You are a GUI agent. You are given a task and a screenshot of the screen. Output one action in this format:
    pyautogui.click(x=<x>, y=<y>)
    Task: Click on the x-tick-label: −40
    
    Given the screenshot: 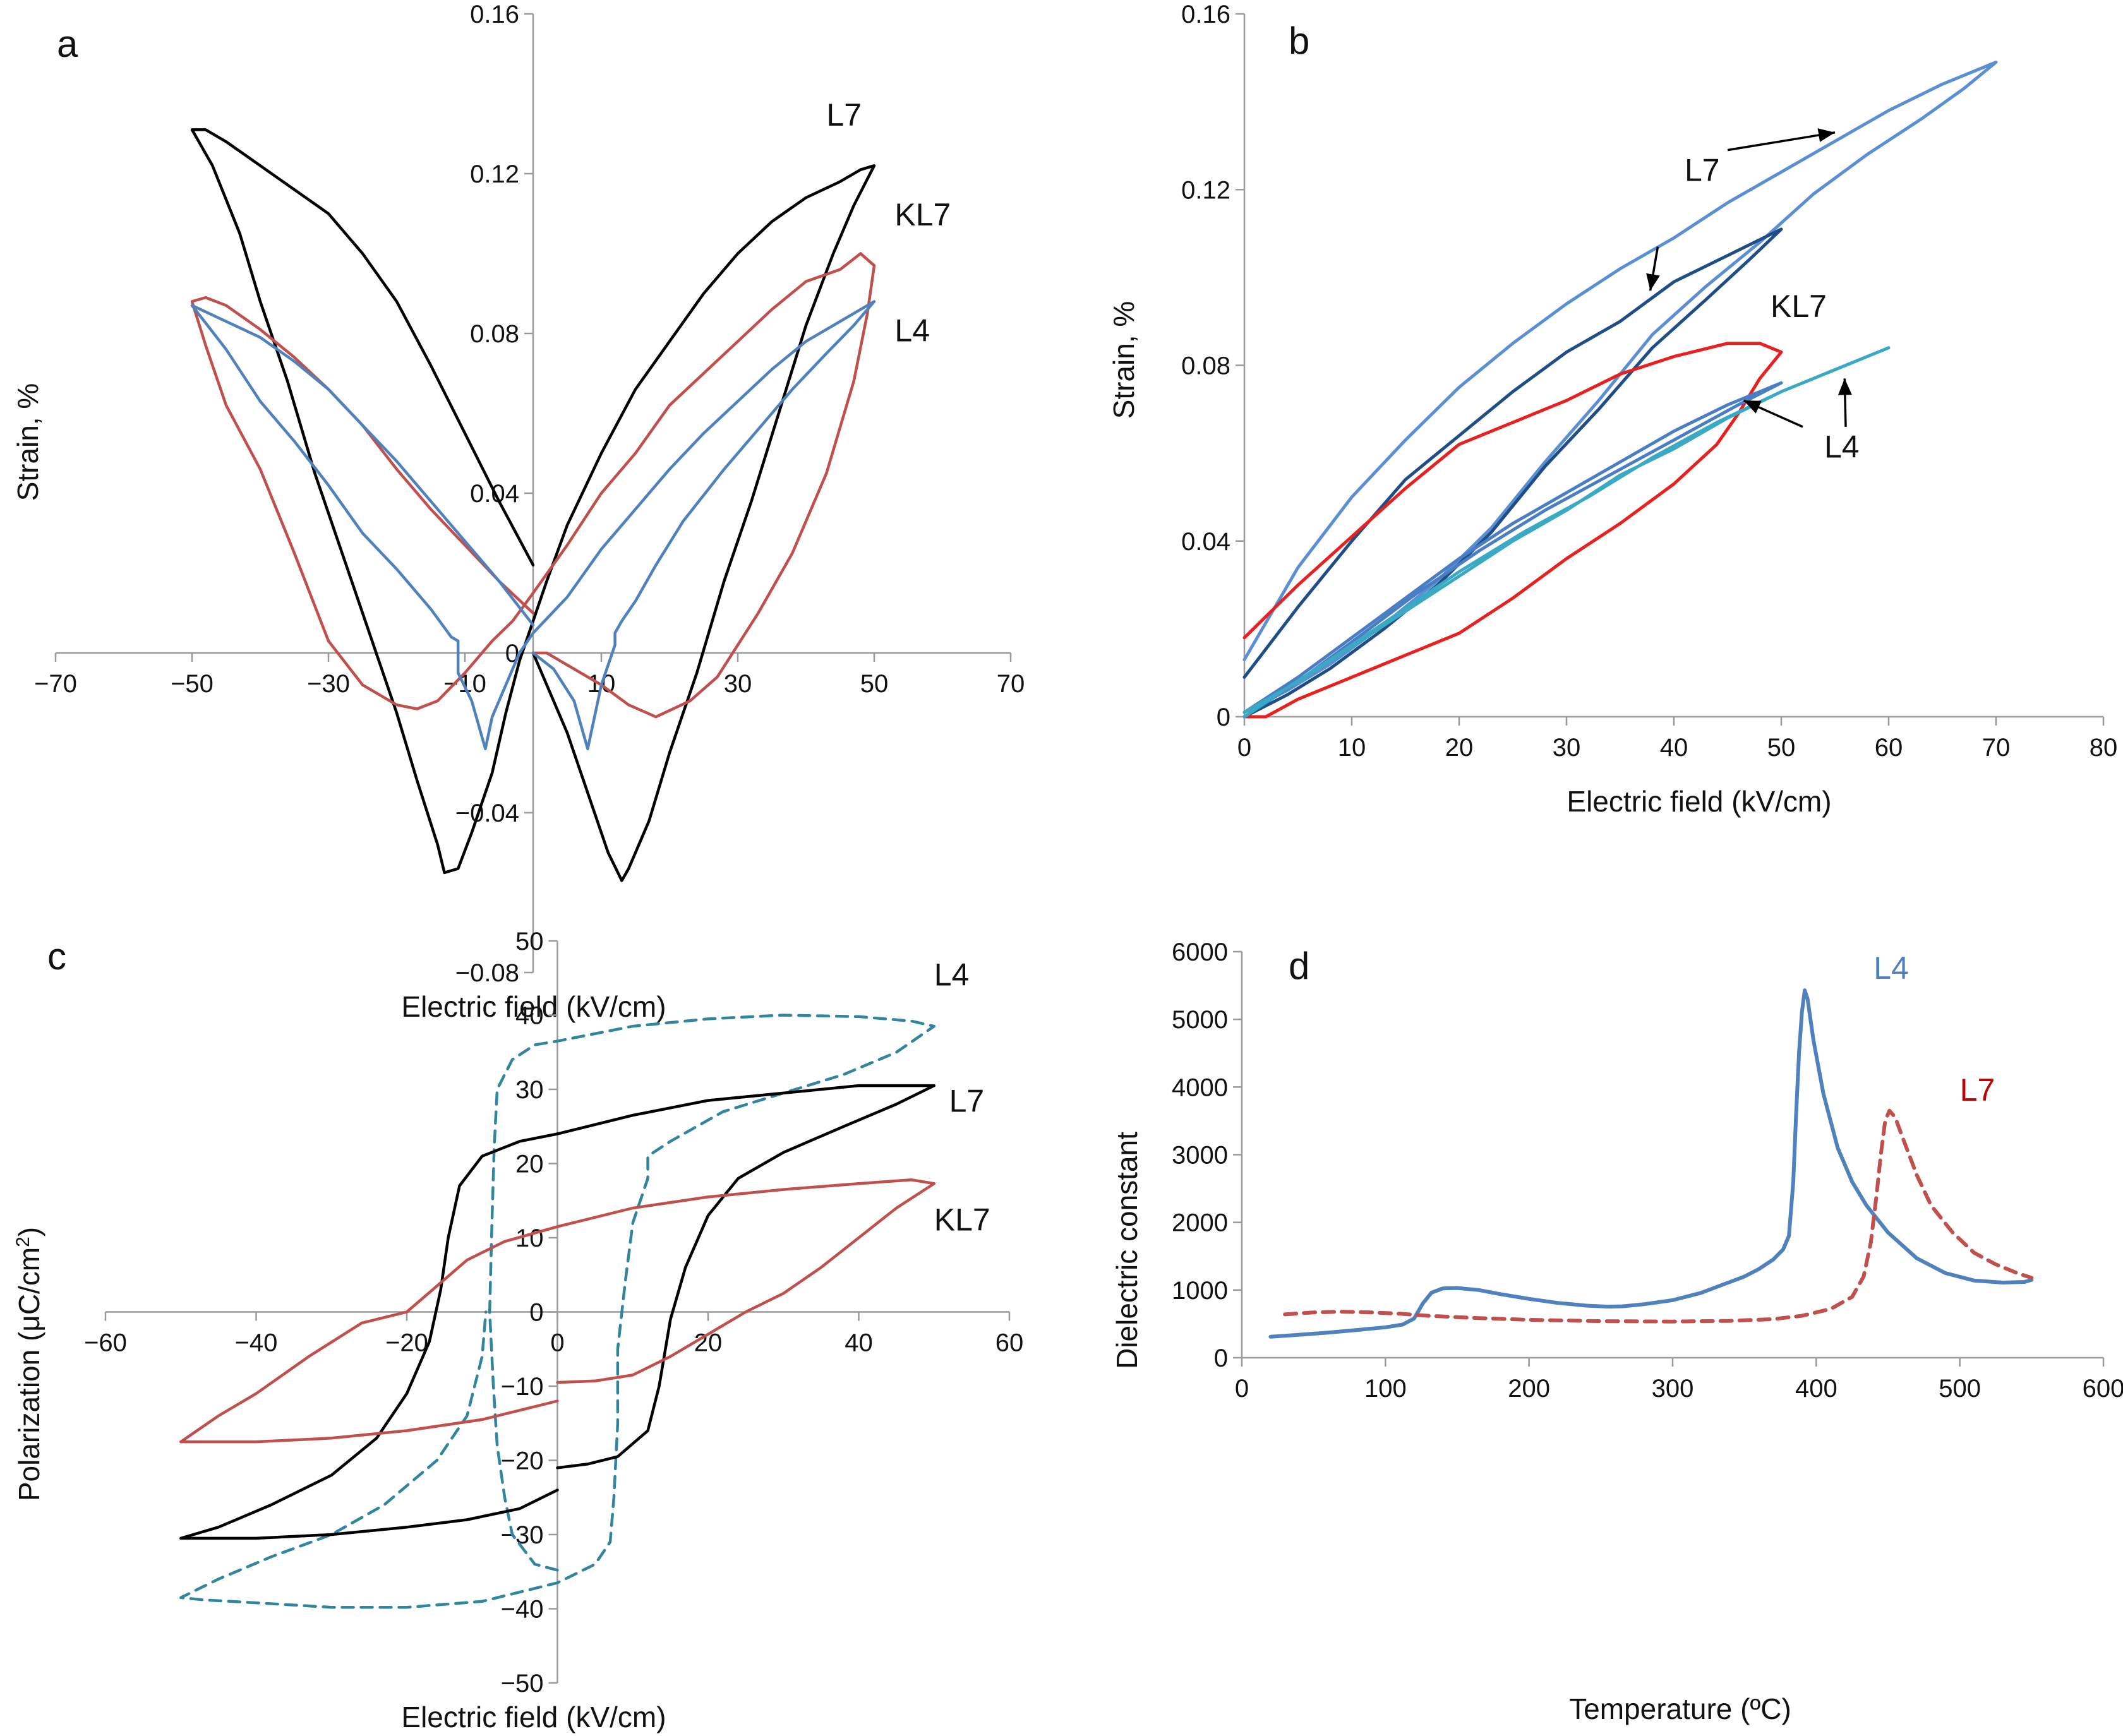 What is the action you would take?
    pyautogui.click(x=256, y=1343)
    